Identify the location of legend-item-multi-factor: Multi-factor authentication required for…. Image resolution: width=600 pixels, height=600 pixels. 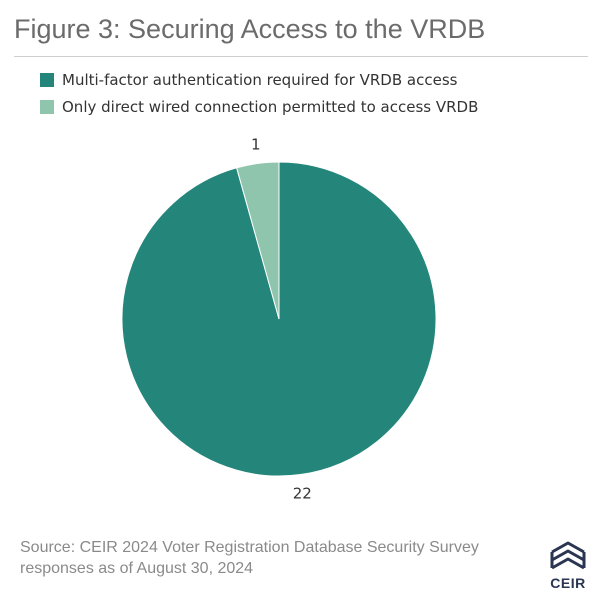
(259, 79).